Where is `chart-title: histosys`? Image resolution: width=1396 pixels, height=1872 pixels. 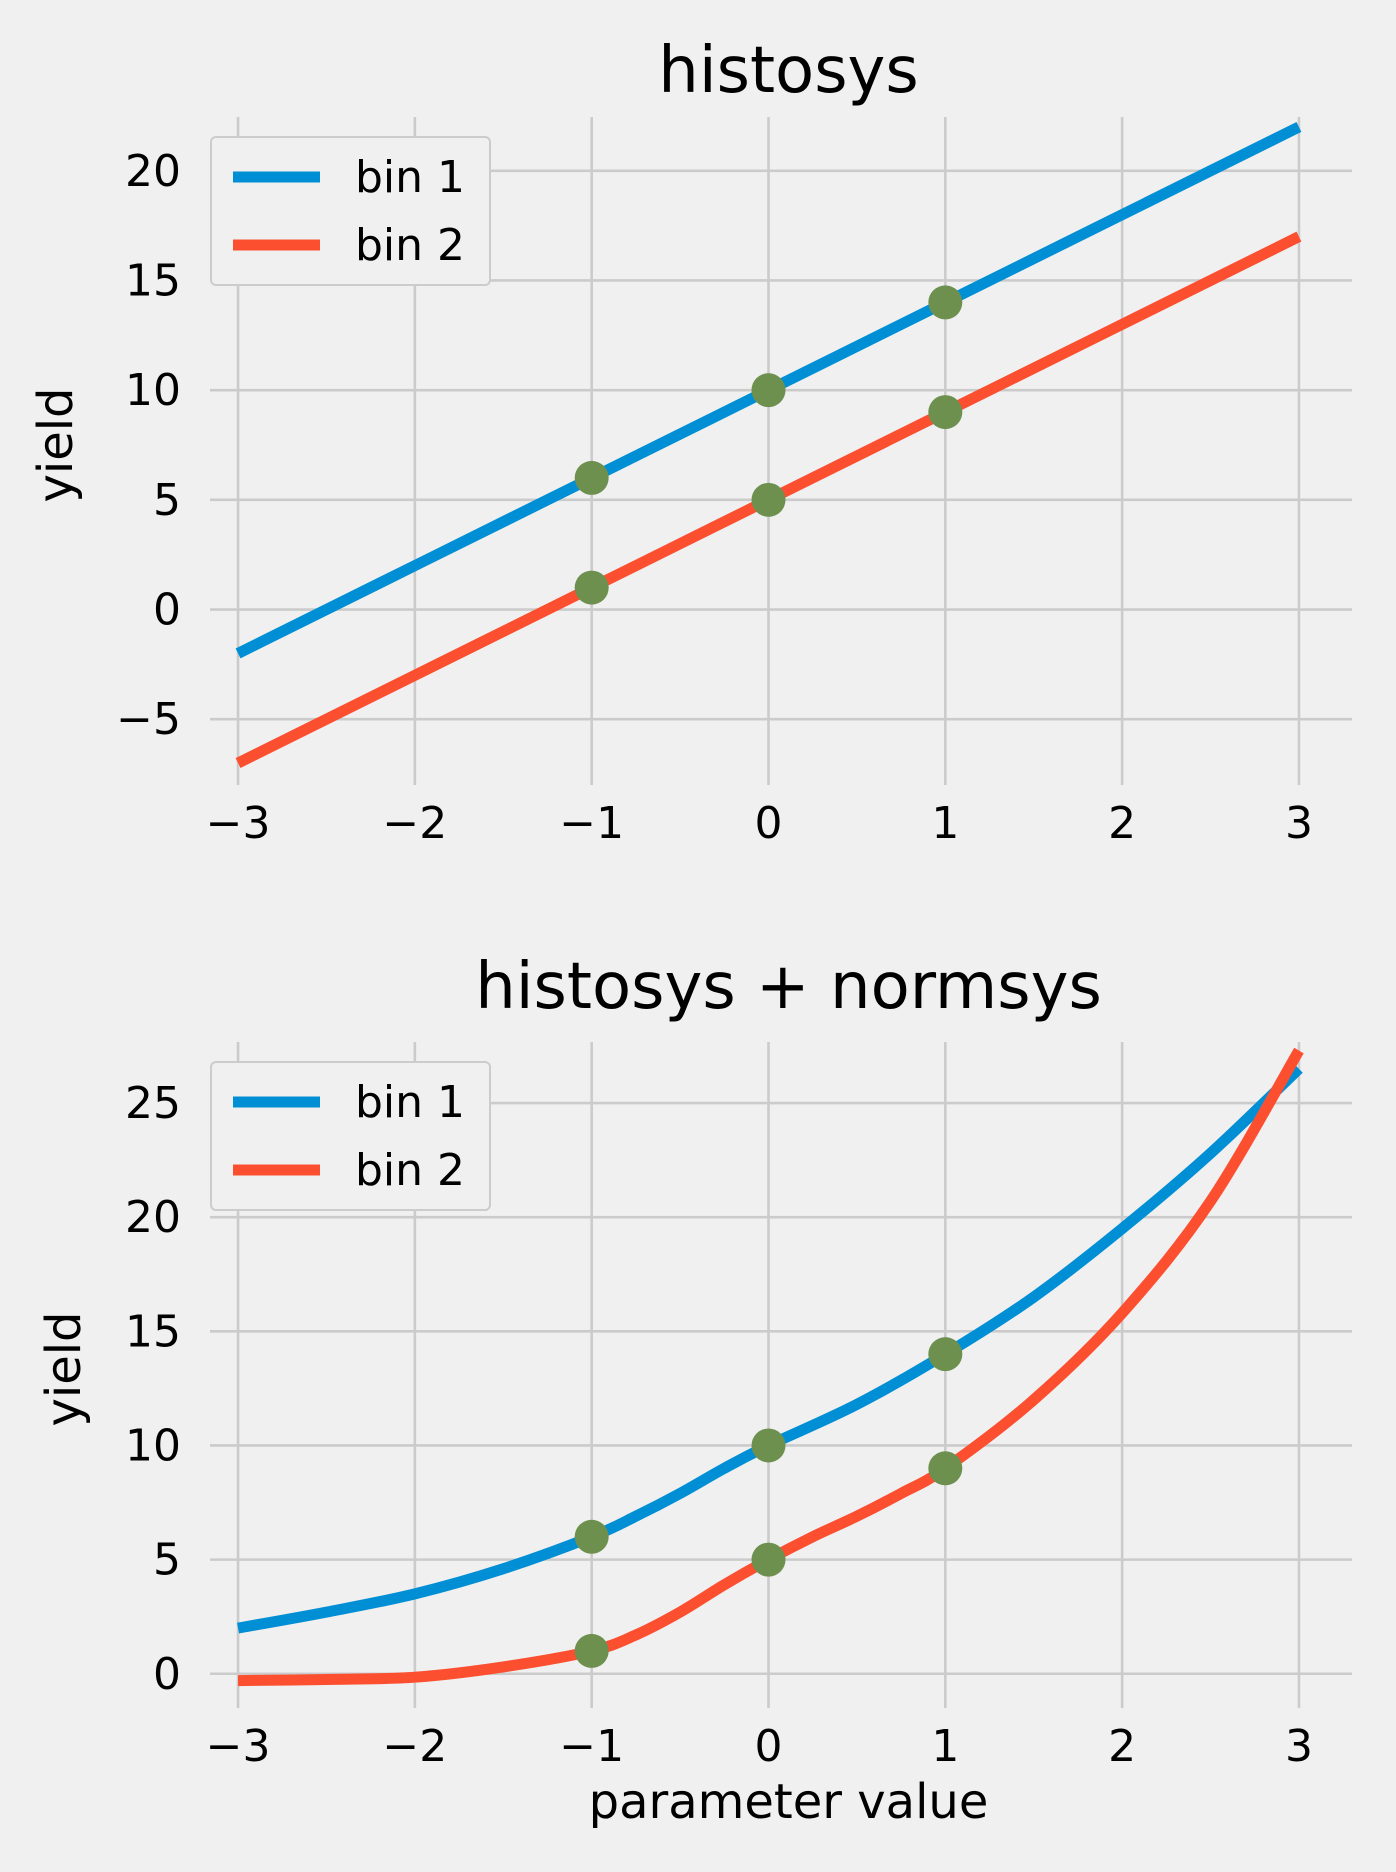 chart-title: histosys is located at coordinates (788, 71).